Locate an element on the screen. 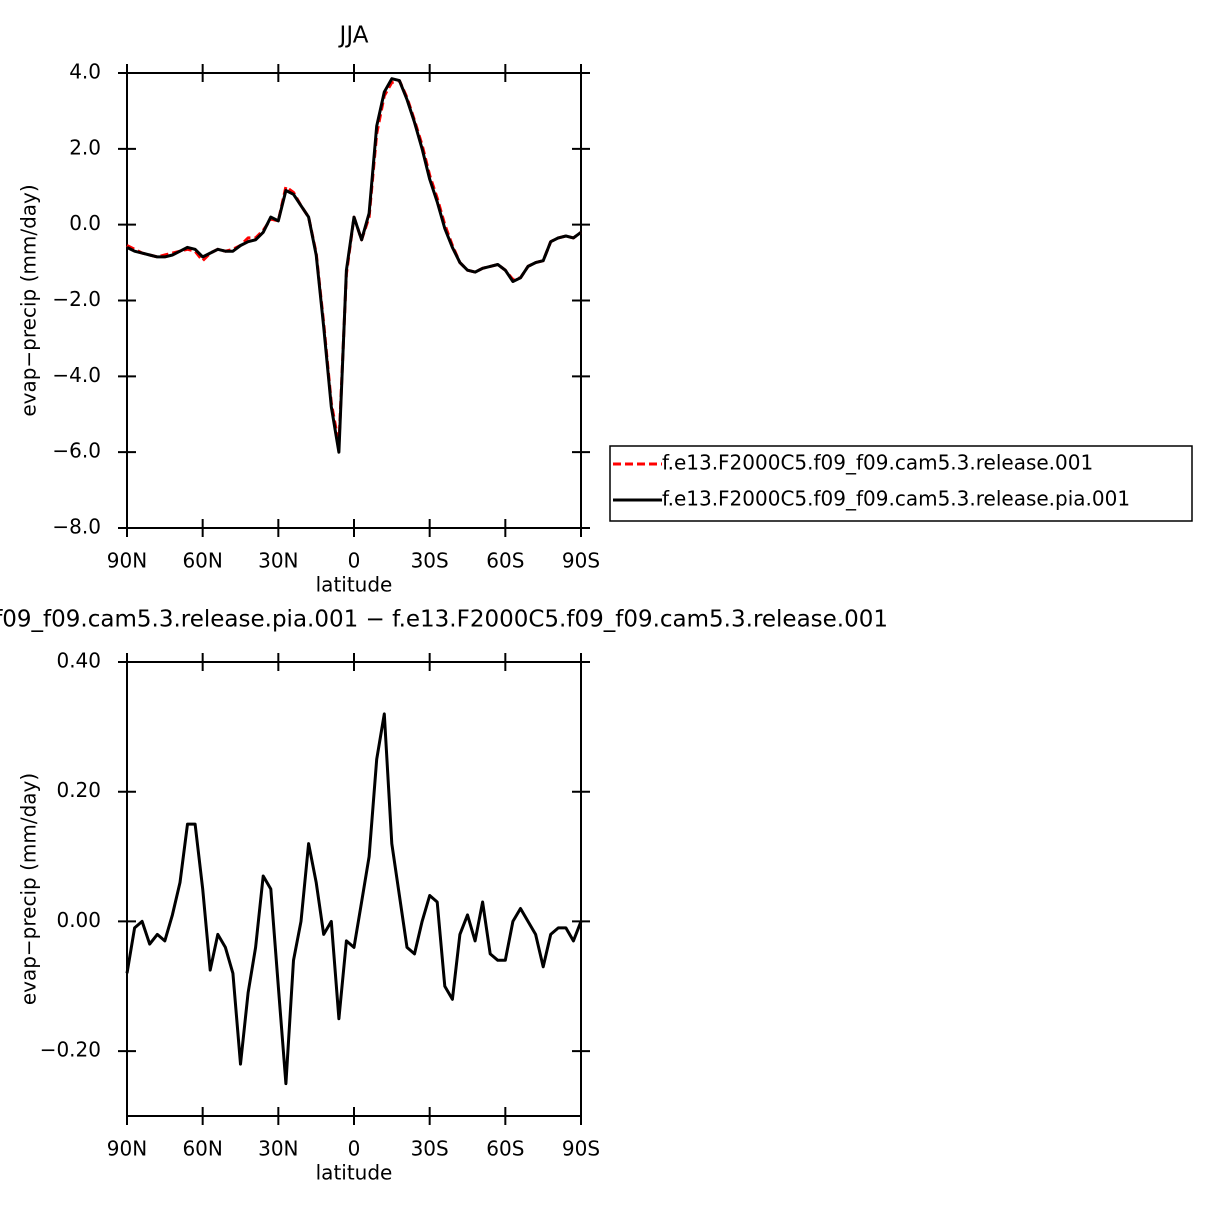 Image resolution: width=1210 pixels, height=1213 pixels. y-tick-label: −8.0 is located at coordinates (76, 527).